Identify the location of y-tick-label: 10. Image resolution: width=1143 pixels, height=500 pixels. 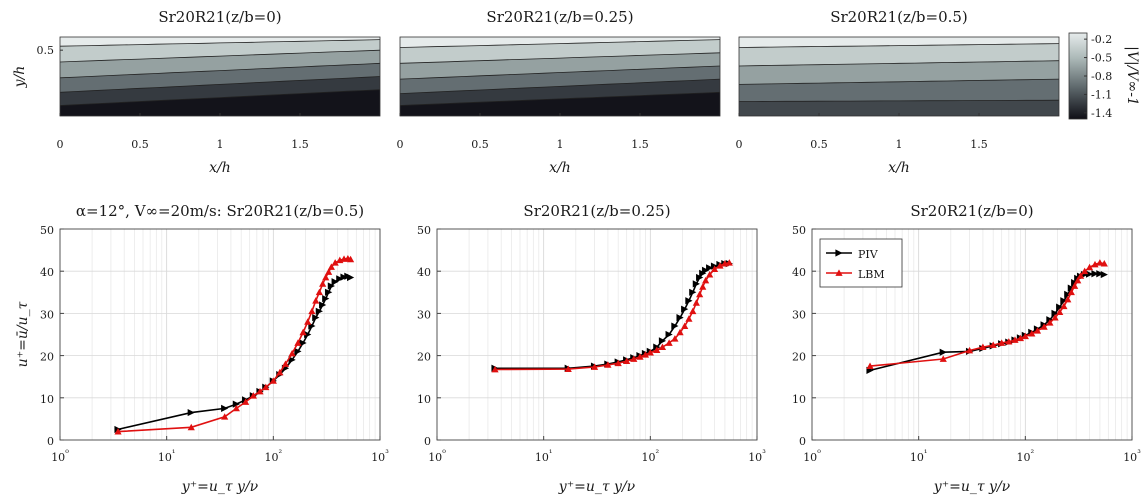
(424, 399).